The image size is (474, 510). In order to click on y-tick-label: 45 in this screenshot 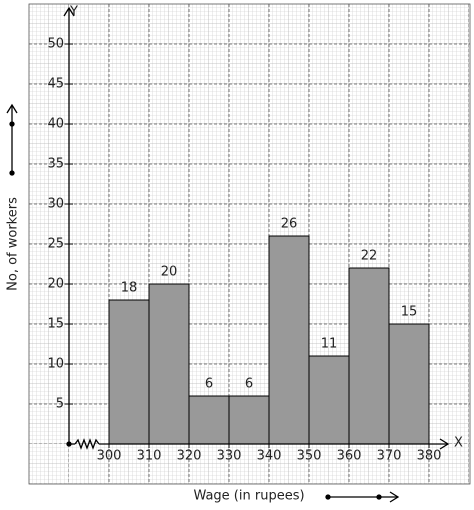, I will do `click(55, 84)`.